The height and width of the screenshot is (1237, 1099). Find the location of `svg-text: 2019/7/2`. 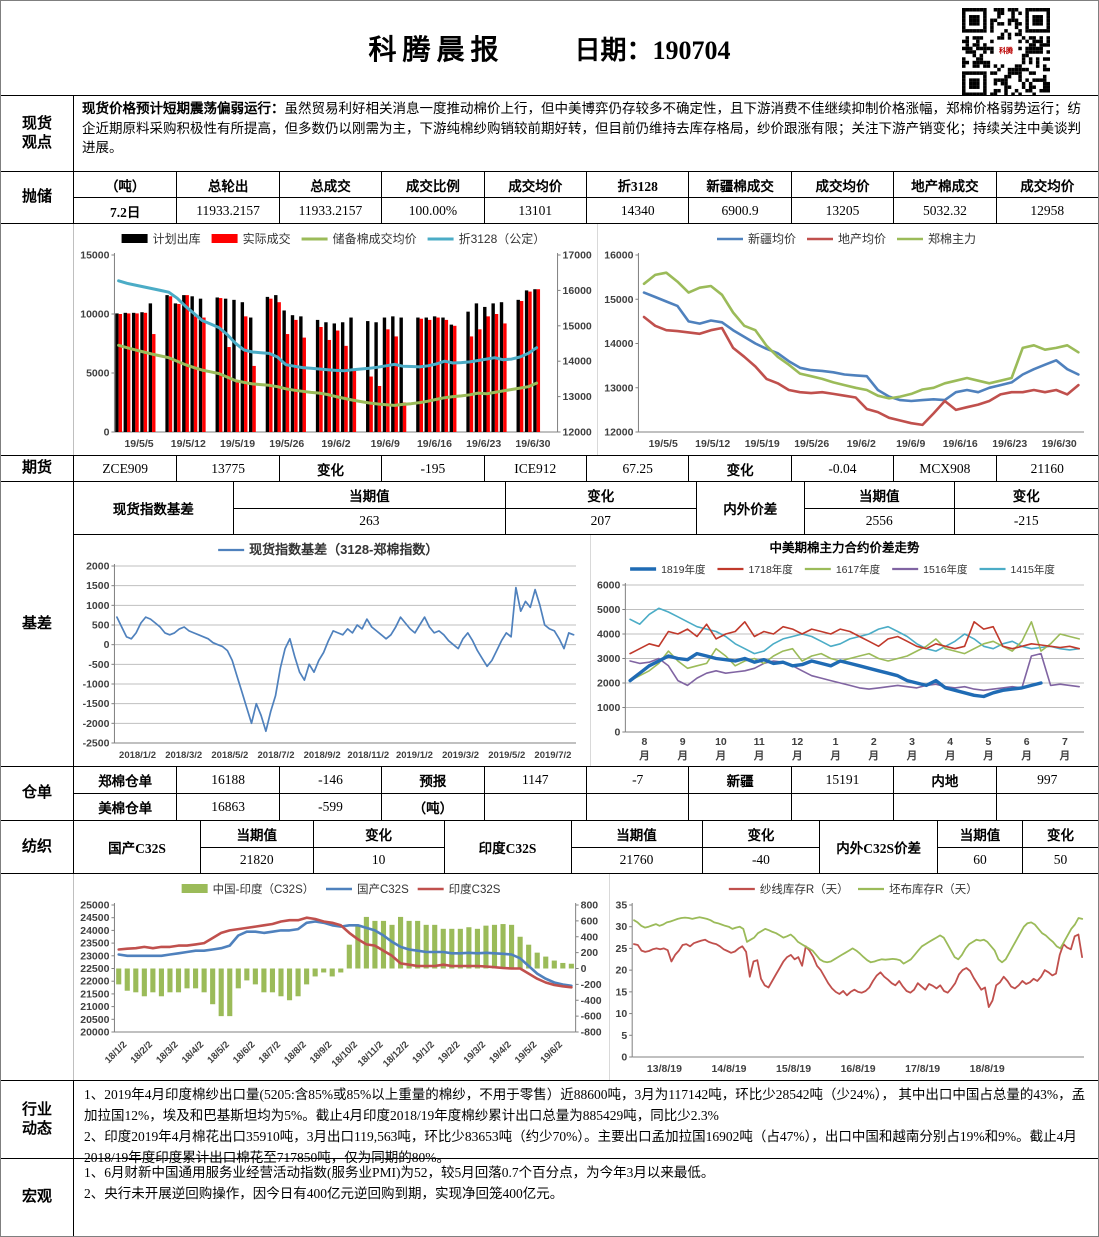

svg-text: 2019/7/2 is located at coordinates (552, 755).